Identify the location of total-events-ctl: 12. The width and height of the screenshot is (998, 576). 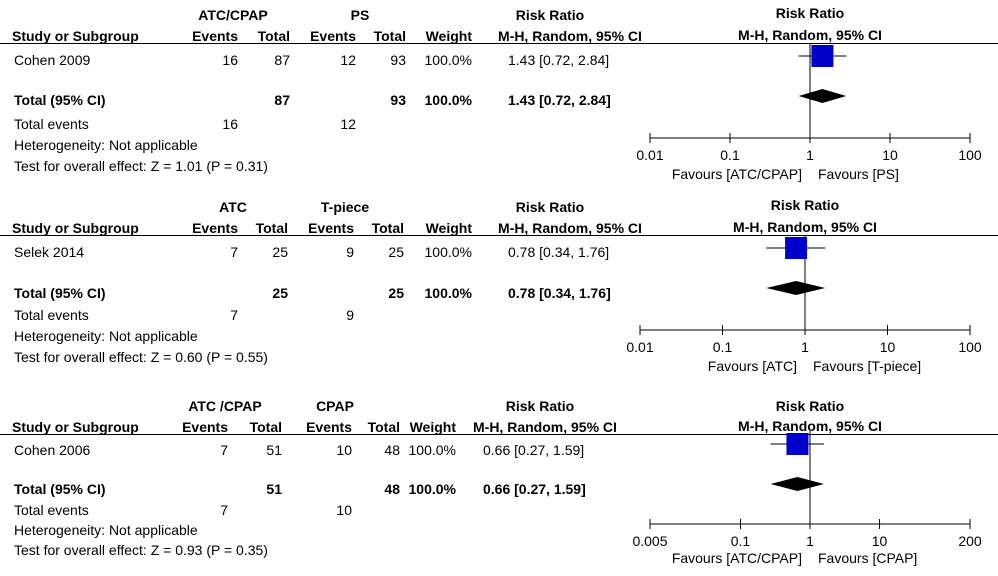
(348, 124).